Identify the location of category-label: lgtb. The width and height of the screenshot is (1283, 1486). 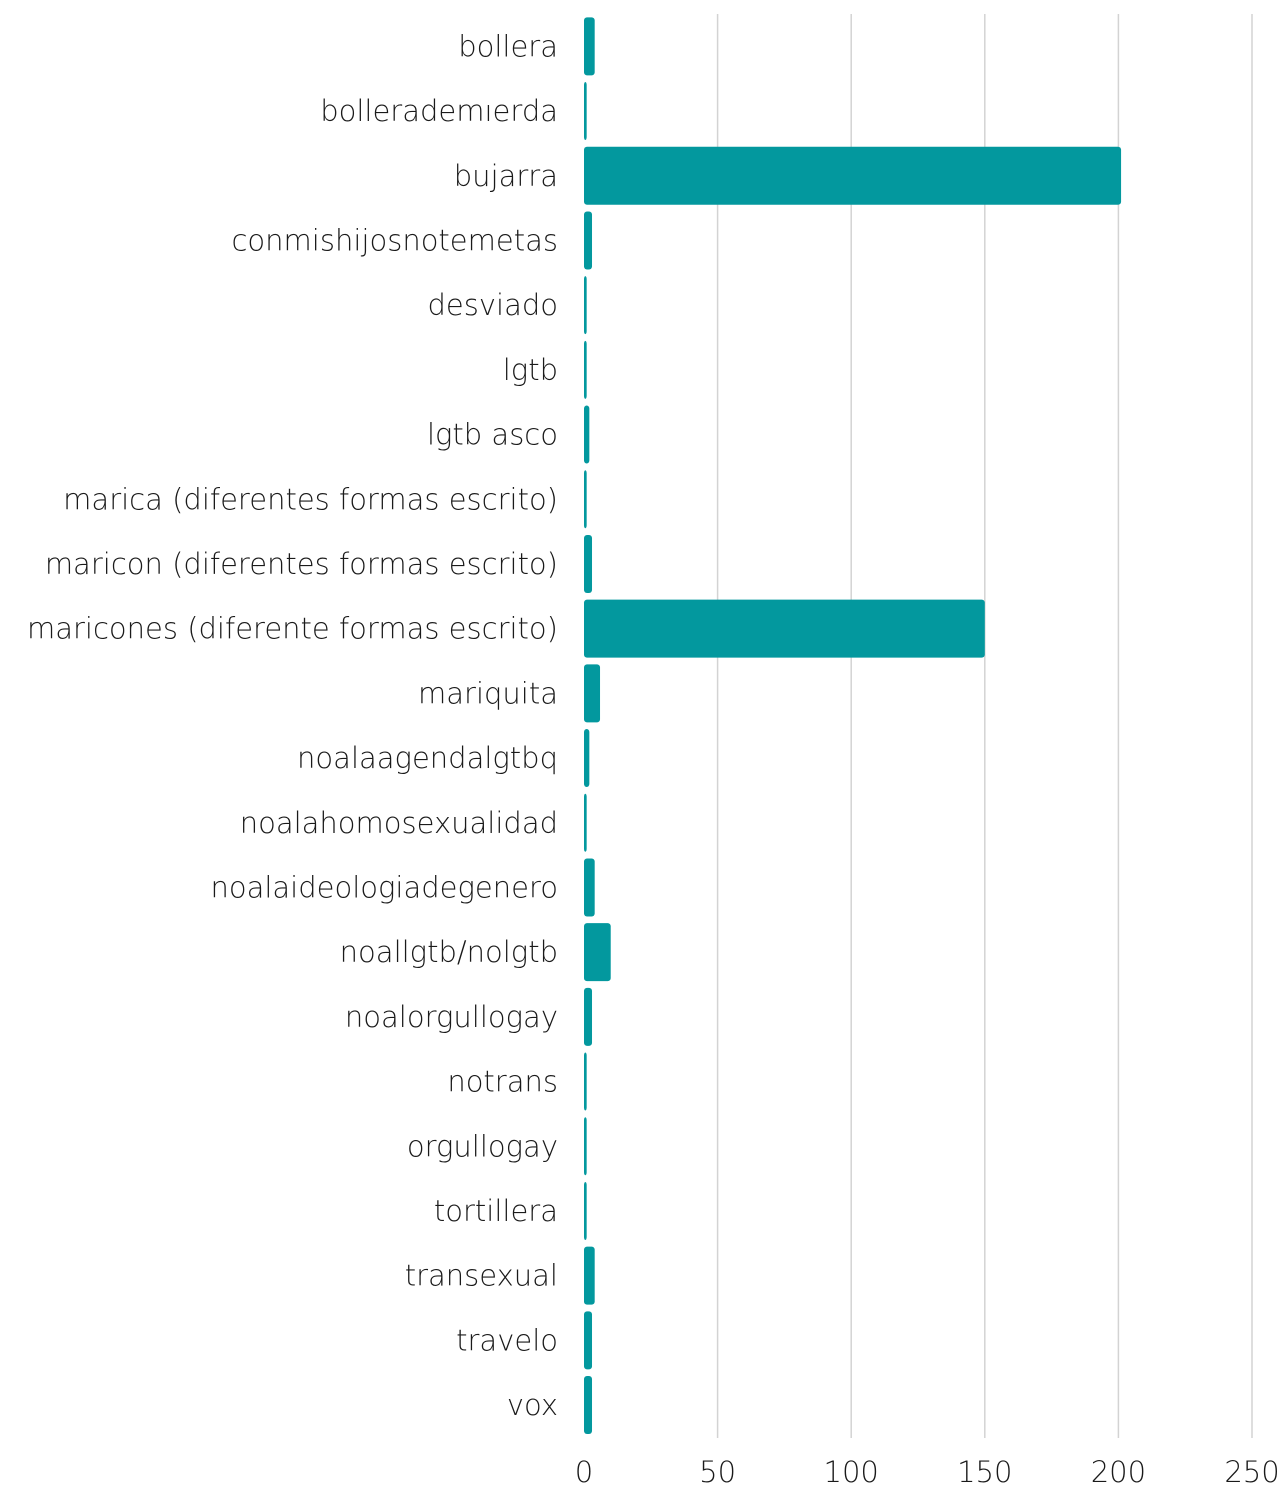
(530, 370).